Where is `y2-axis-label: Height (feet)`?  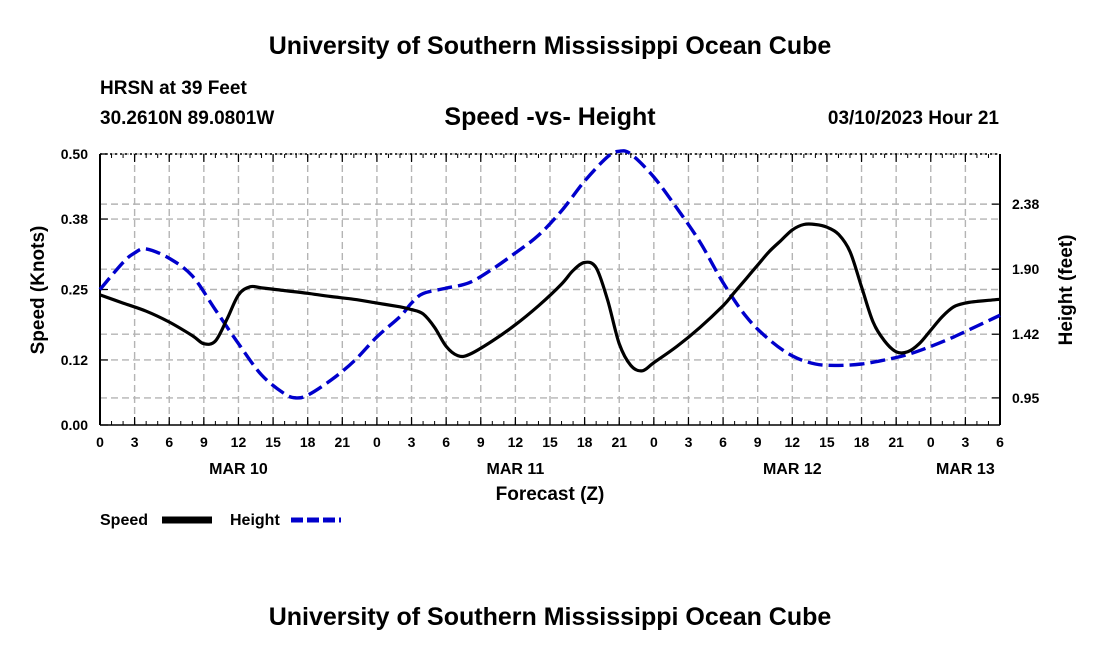 y2-axis-label: Height (feet) is located at coordinates (1066, 290).